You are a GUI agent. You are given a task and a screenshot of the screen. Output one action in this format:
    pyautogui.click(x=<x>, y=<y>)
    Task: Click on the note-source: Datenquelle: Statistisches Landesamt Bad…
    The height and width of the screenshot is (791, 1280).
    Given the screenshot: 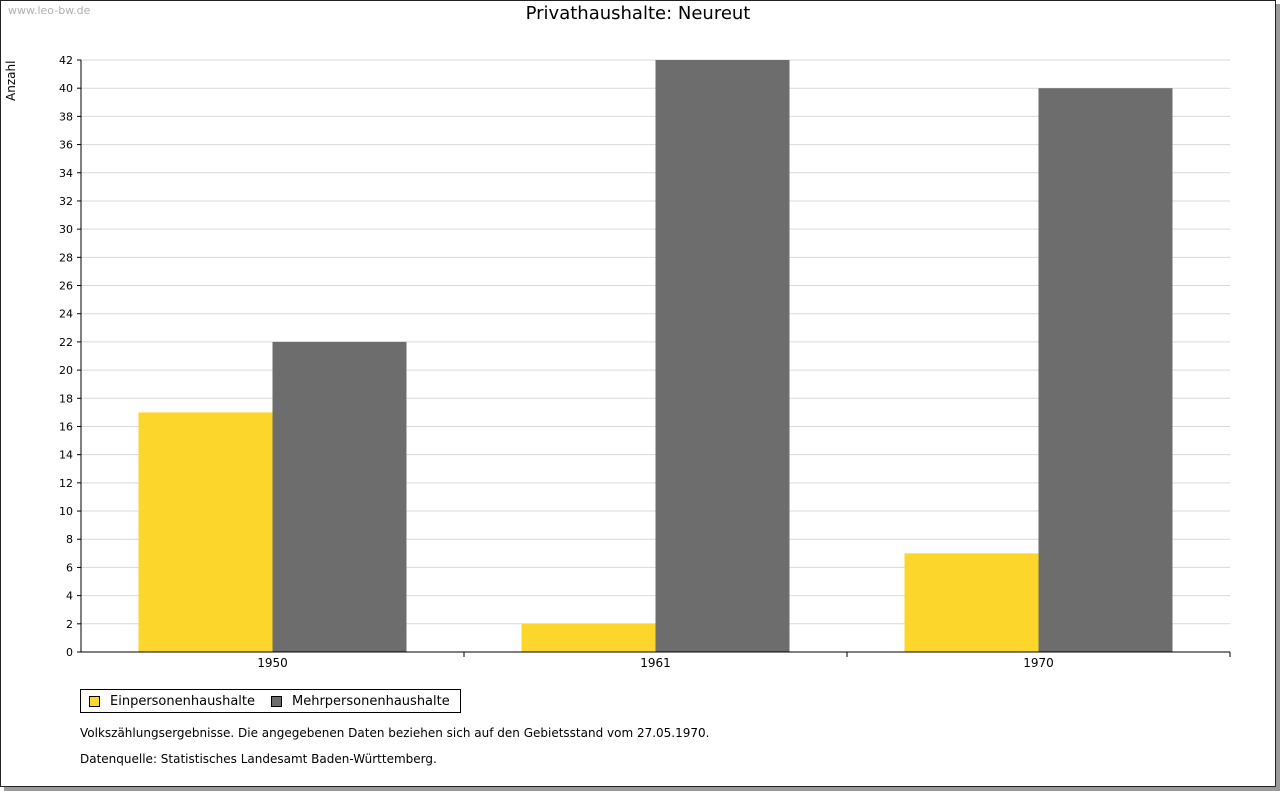 What is the action you would take?
    pyautogui.click(x=258, y=759)
    